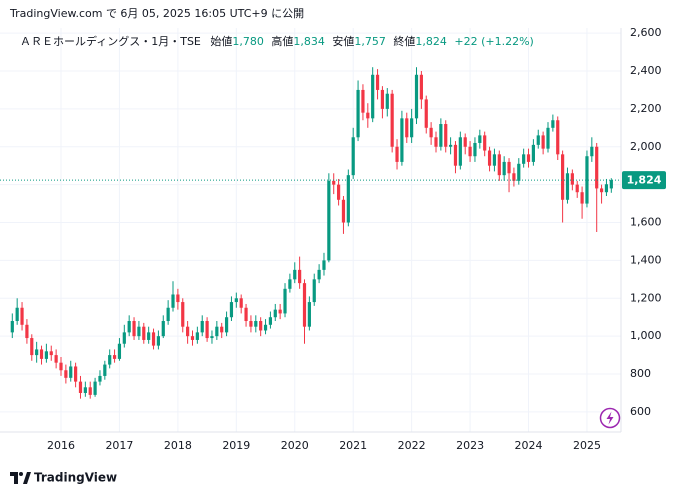 The image size is (684, 495). Describe the element at coordinates (646, 108) in the screenshot. I see `y-tick-label: 2,200` at that location.